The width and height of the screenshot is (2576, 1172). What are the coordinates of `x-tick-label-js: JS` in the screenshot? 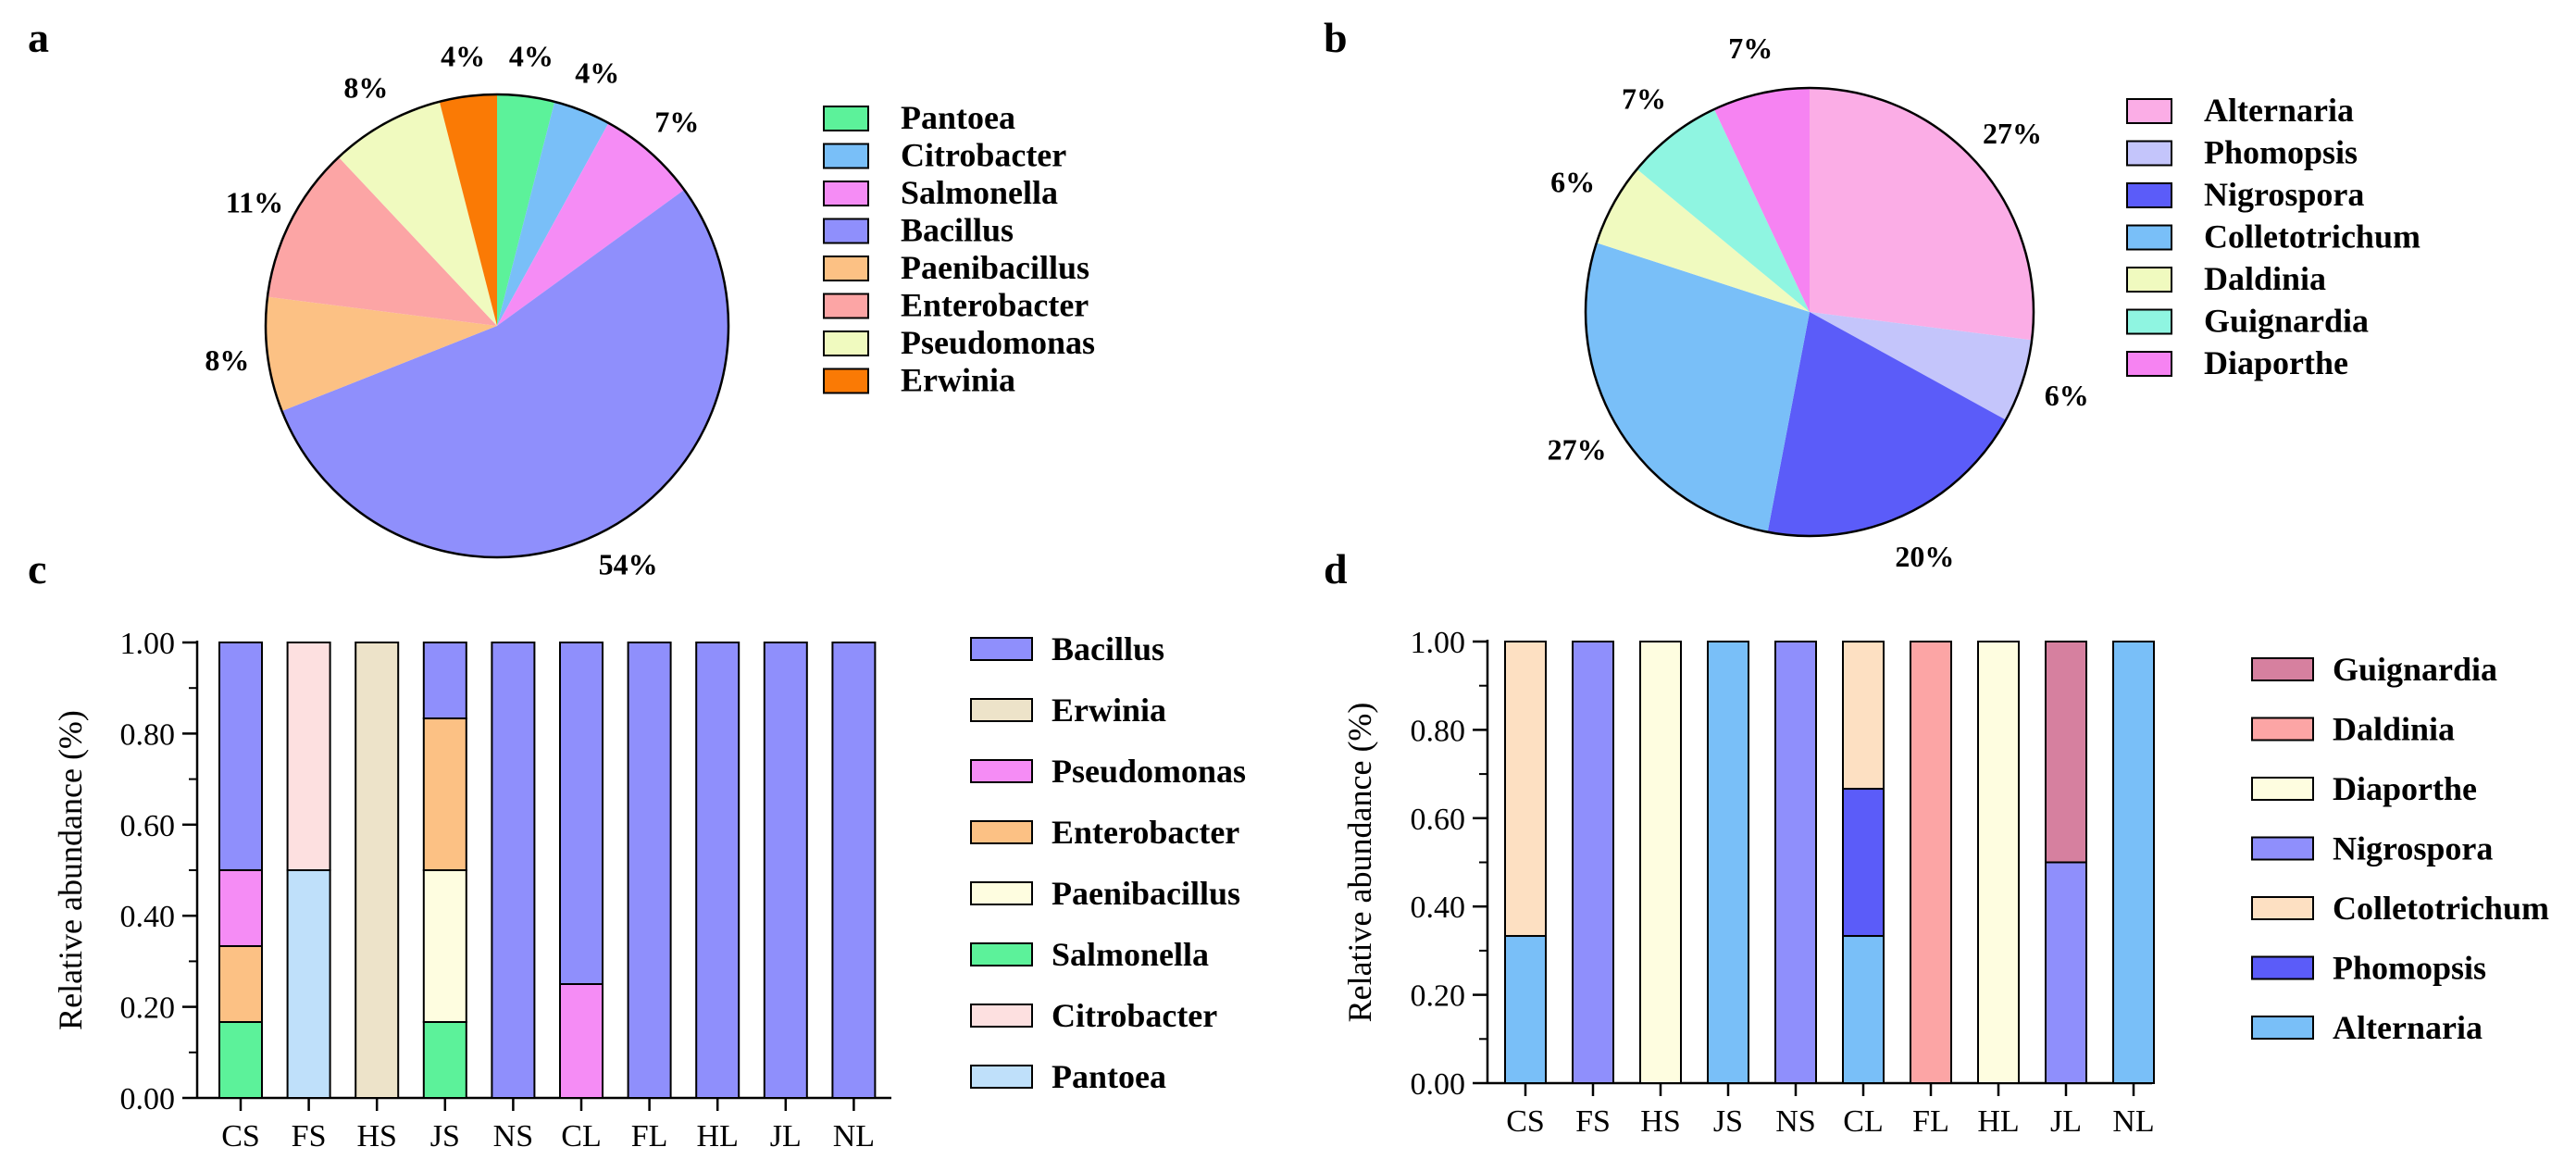 It's located at (1728, 1121).